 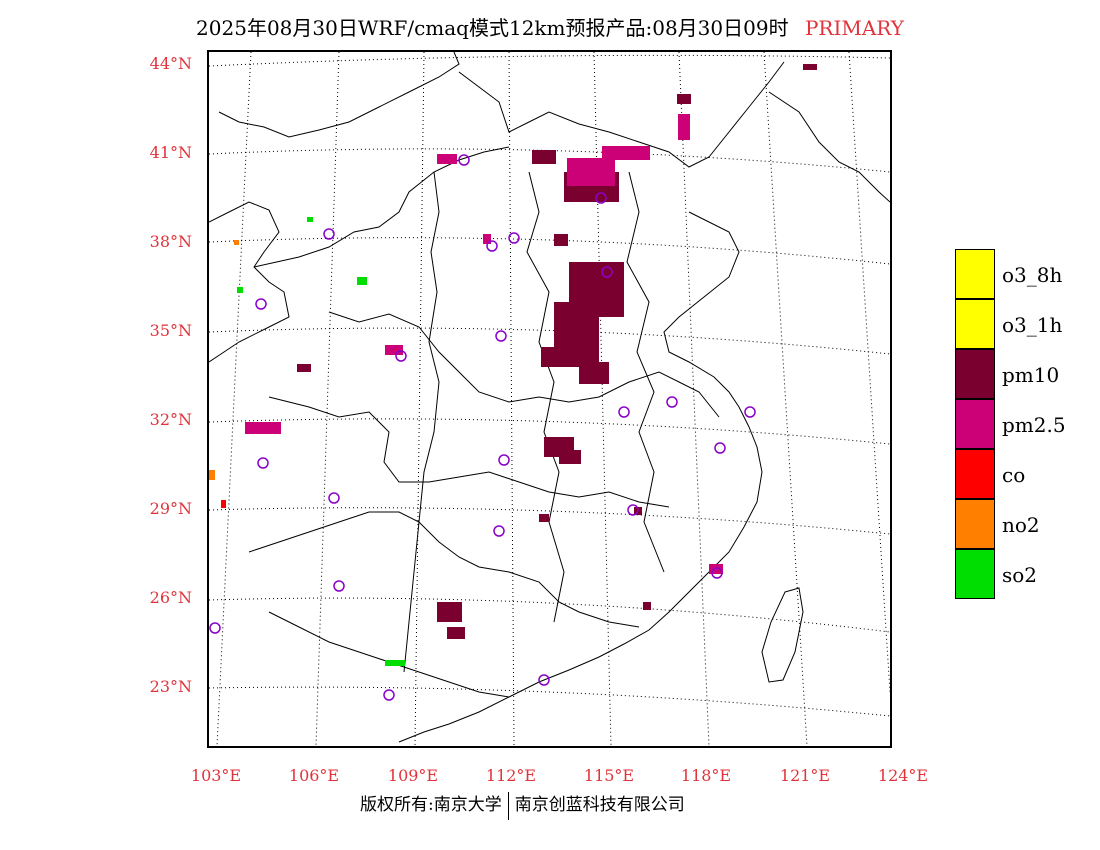 I want to click on meridian-103e, so click(x=234, y=399).